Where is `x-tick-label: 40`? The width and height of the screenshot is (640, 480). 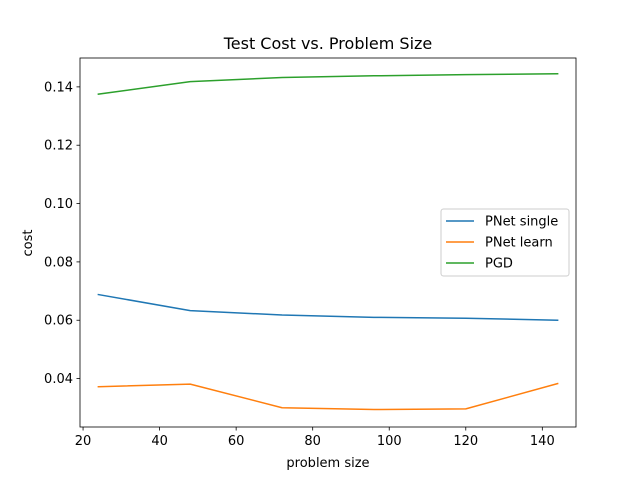 x-tick-label: 40 is located at coordinates (159, 441).